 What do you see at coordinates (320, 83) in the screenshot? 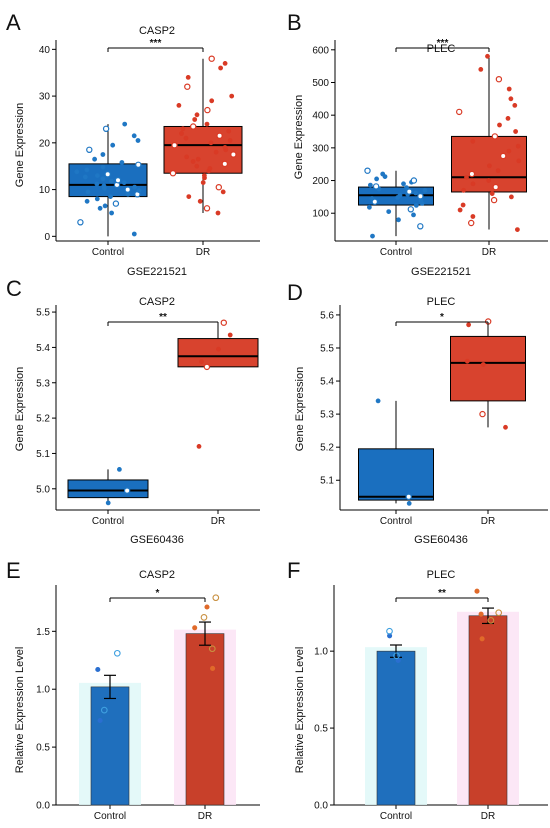
I see `y-tick-label: 500` at bounding box center [320, 83].